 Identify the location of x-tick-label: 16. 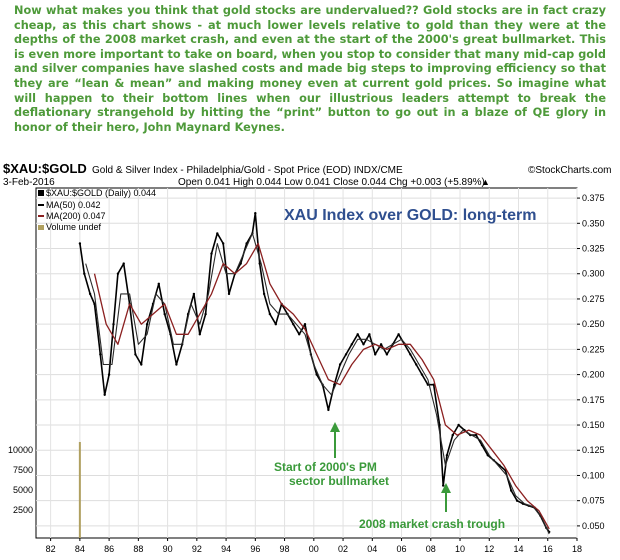
(548, 549).